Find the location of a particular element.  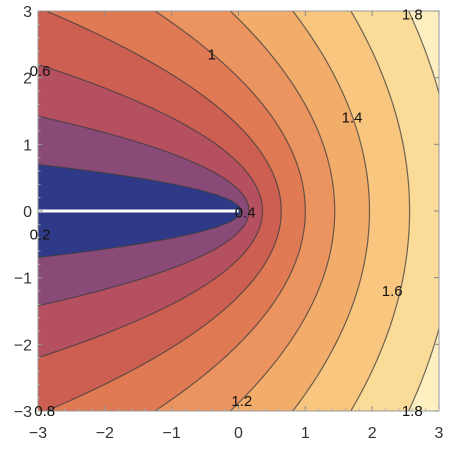

contour-label: 1 is located at coordinates (212, 54).